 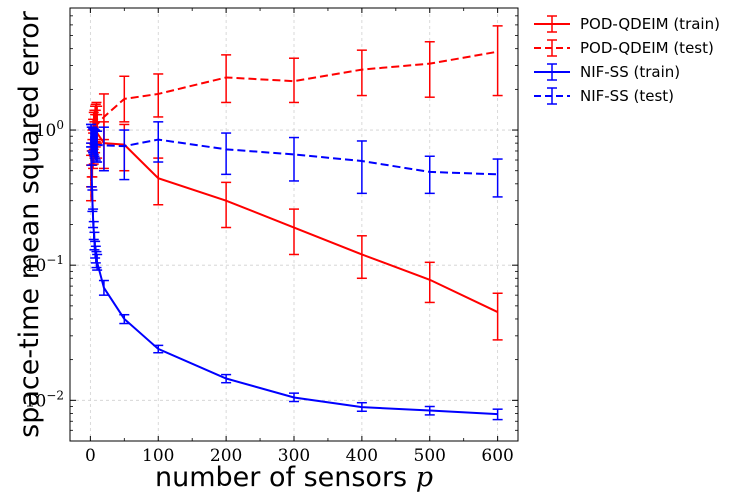 What do you see at coordinates (294, 456) in the screenshot?
I see `x-tick-label: 300` at bounding box center [294, 456].